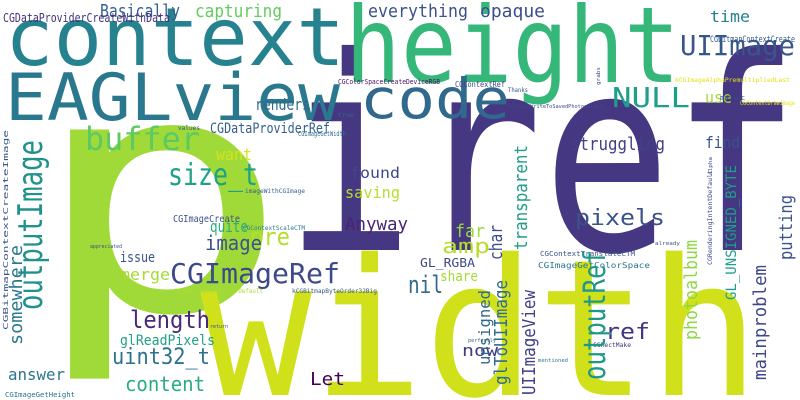 The image size is (800, 400). What do you see at coordinates (594, 265) in the screenshot?
I see `word: CGImageGetColorSpace` at bounding box center [594, 265].